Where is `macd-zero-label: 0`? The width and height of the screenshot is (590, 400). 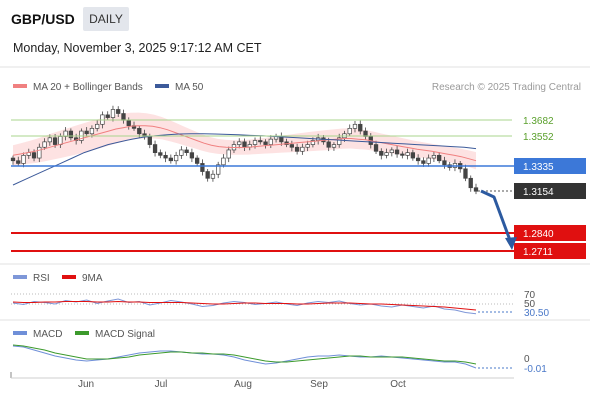 macd-zero-label: 0 is located at coordinates (527, 359).